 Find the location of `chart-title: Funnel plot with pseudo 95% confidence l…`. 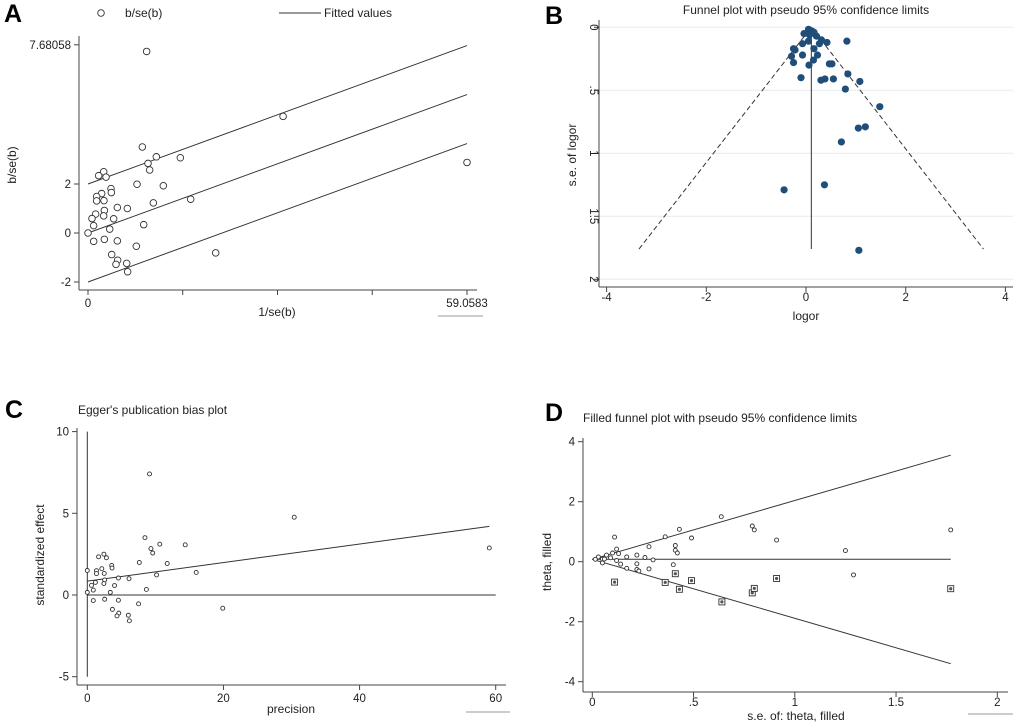

chart-title: Funnel plot with pseudo 95% confidence l… is located at coordinates (806, 10).